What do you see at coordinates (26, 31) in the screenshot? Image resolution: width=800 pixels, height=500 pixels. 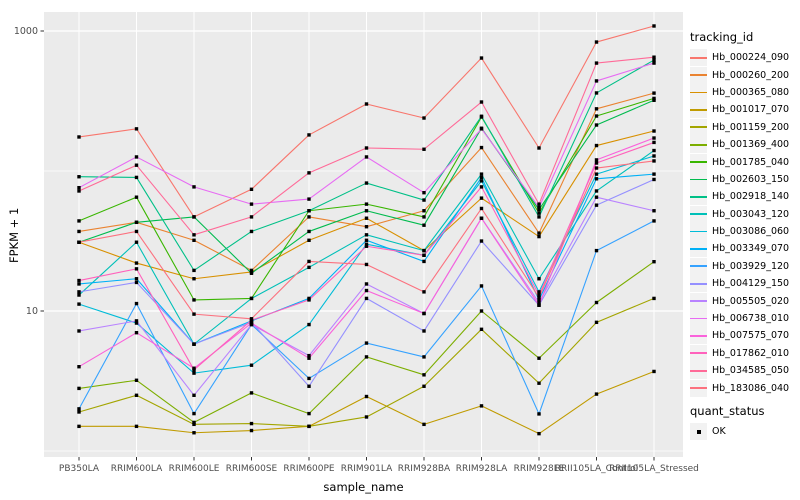 I see `y-tick-label: 1000` at bounding box center [26, 31].